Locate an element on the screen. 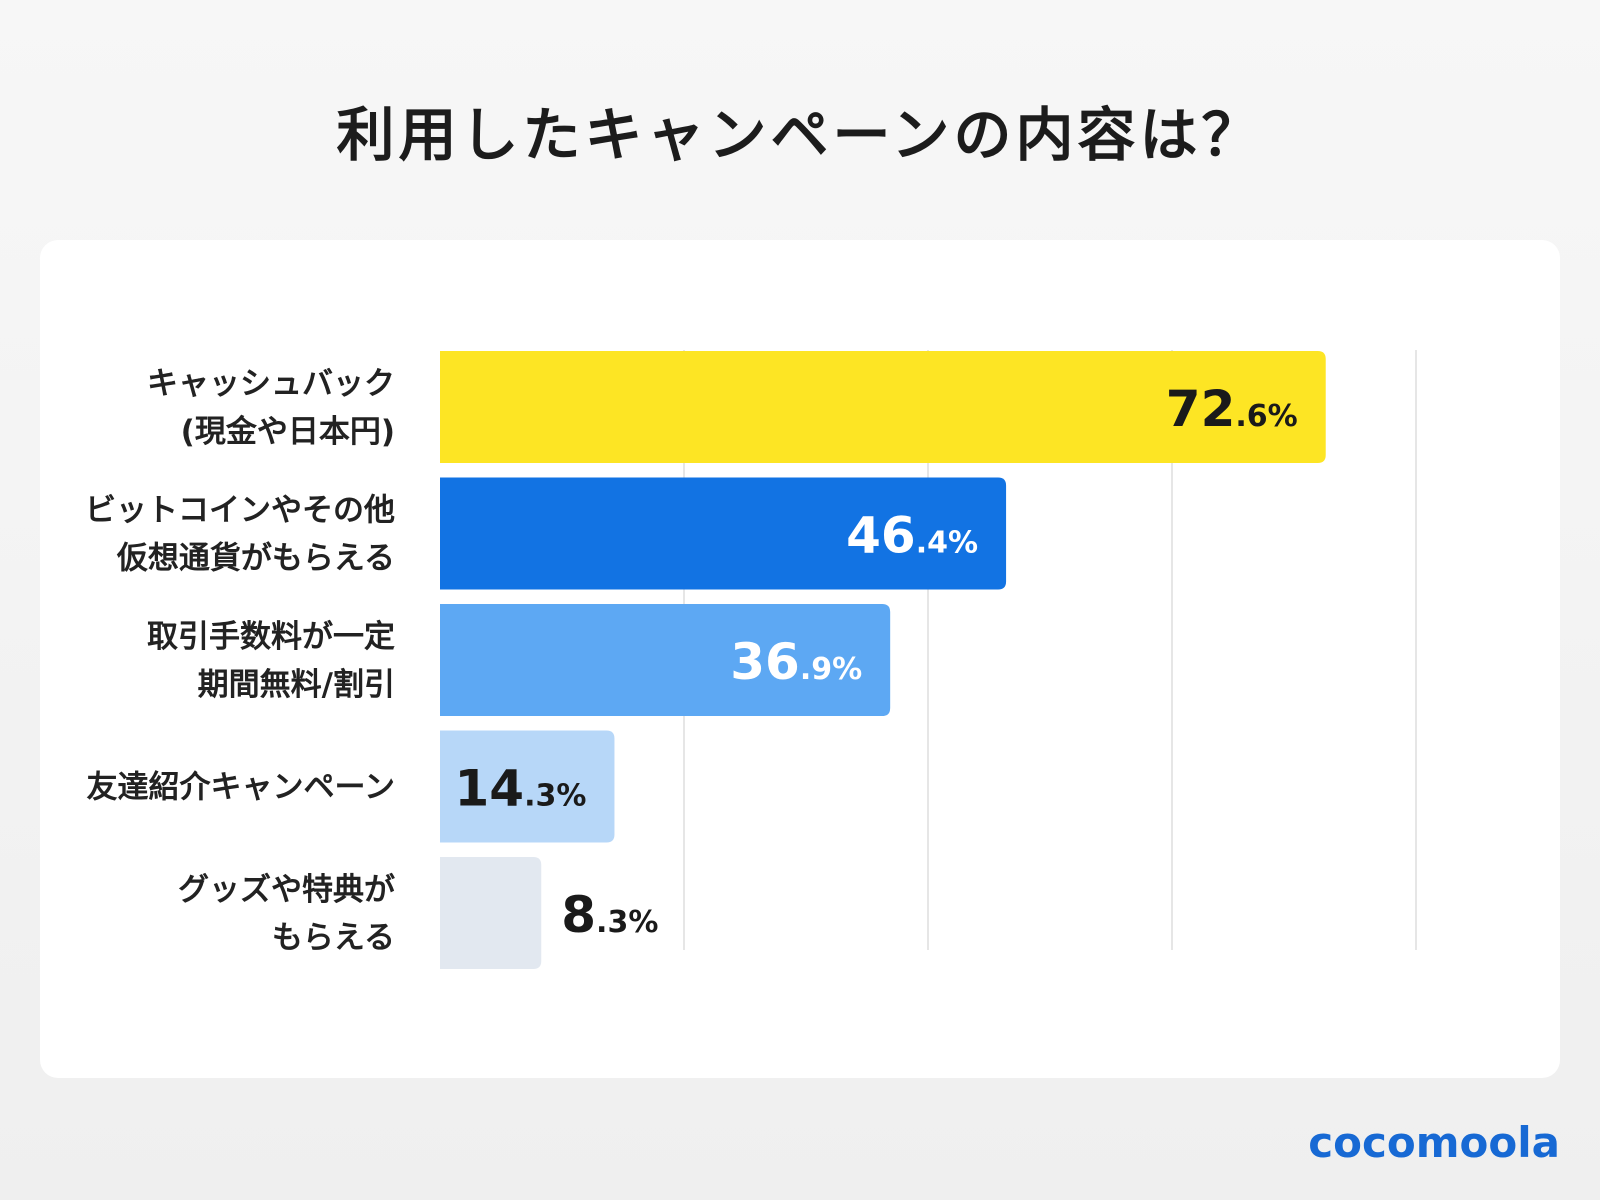  cocomoola-logo: cocomoola is located at coordinates (1434, 1142).